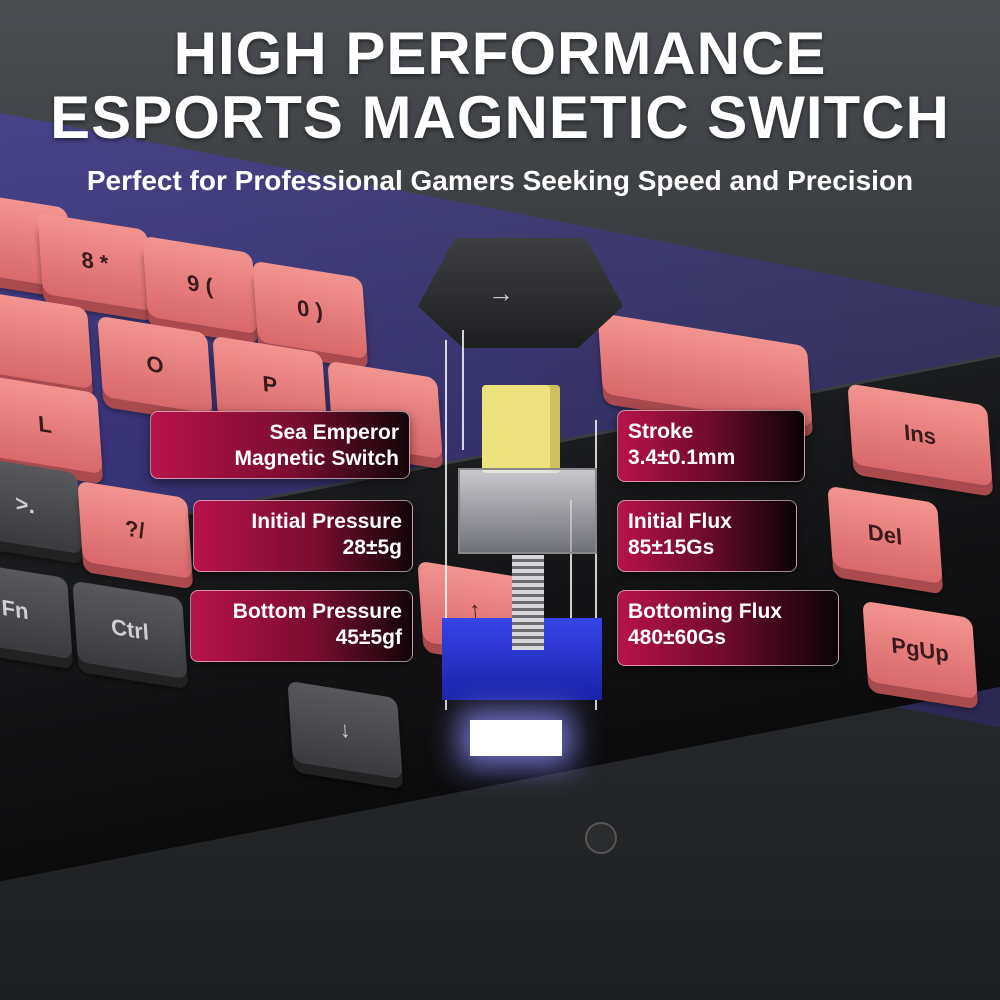 This screenshot has width=1000, height=1000. I want to click on spec-label: Initial Flux, so click(680, 521).